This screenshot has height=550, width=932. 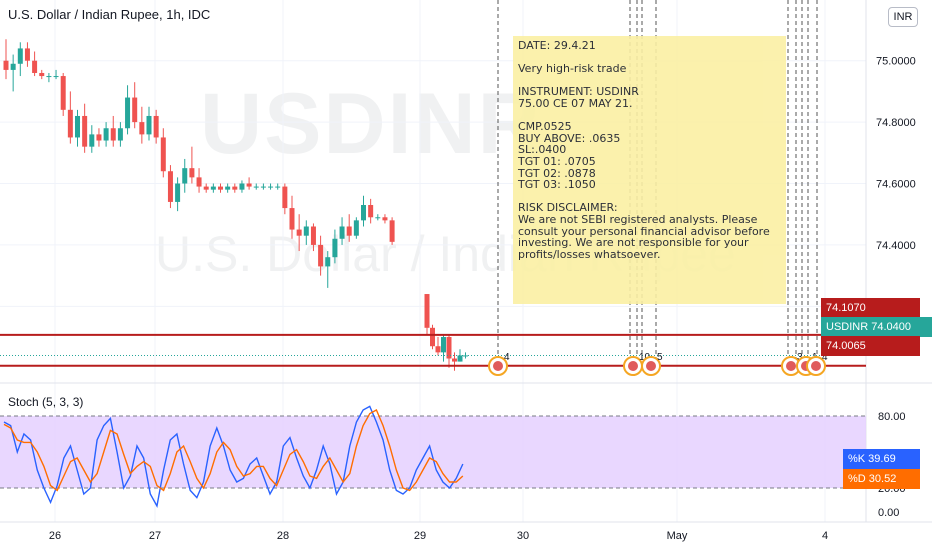 I want to click on stoch-d-line, so click(x=233, y=450).